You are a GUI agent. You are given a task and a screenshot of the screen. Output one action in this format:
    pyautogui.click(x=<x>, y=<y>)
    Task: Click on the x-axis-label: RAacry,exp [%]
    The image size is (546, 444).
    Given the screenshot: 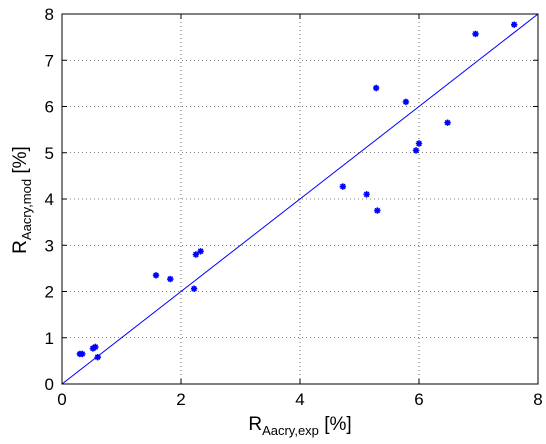 What is the action you would take?
    pyautogui.click(x=299, y=426)
    